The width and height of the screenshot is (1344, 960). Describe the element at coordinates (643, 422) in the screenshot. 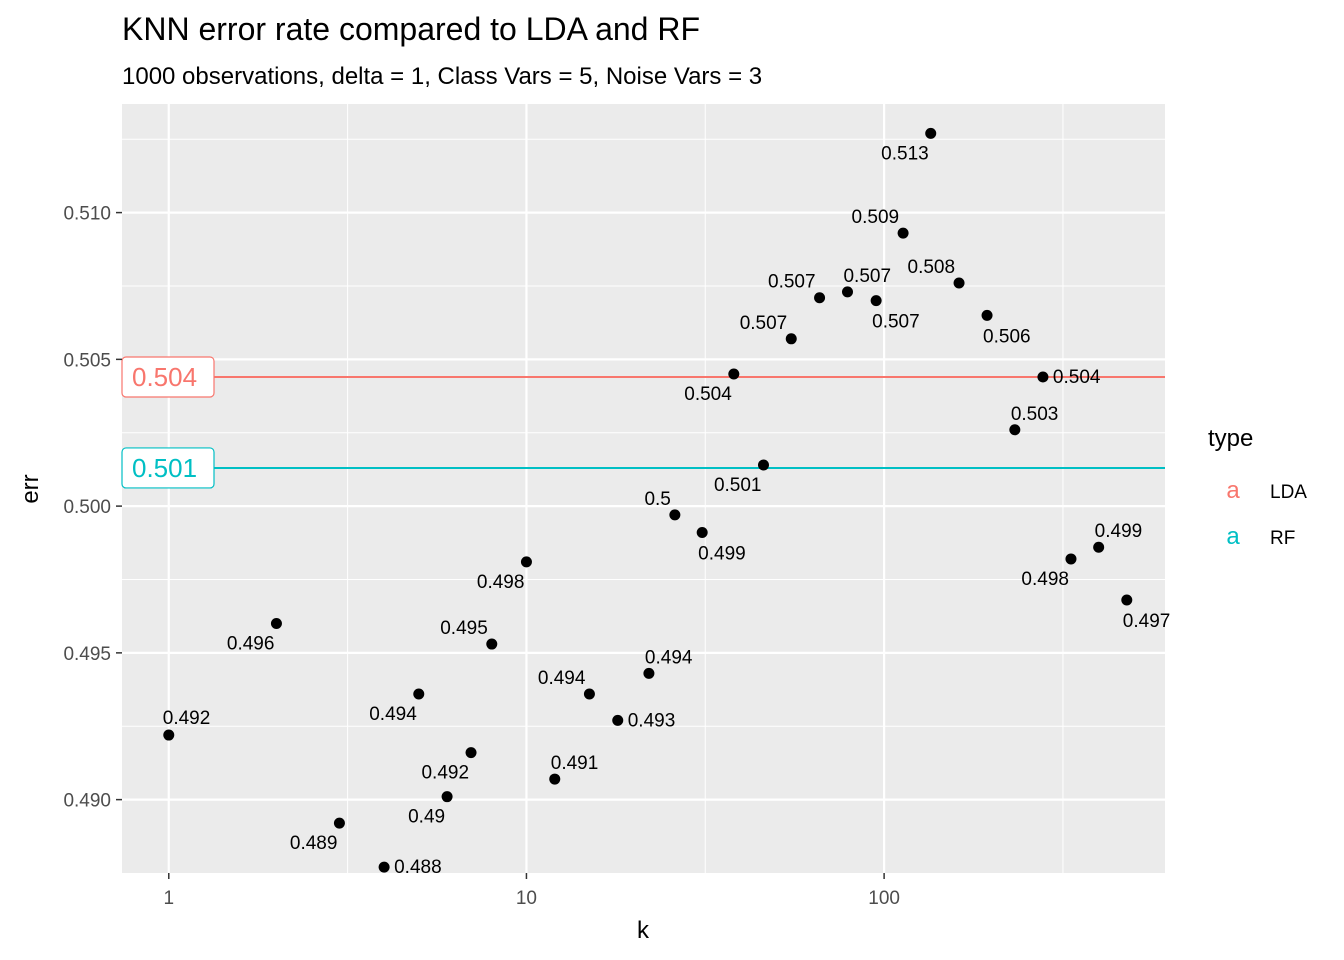

I see `reference-lines: 0.504 0.501` at that location.